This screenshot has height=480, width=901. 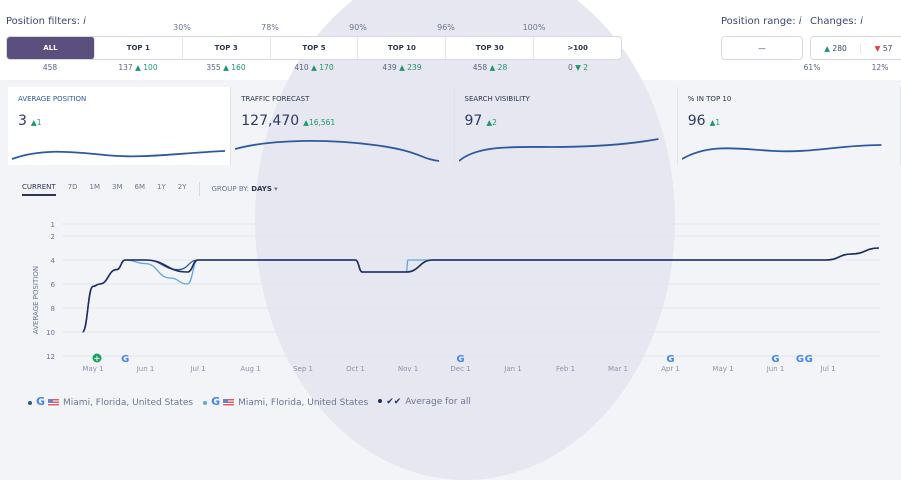 I want to click on filter-percent: 100%, so click(x=534, y=27).